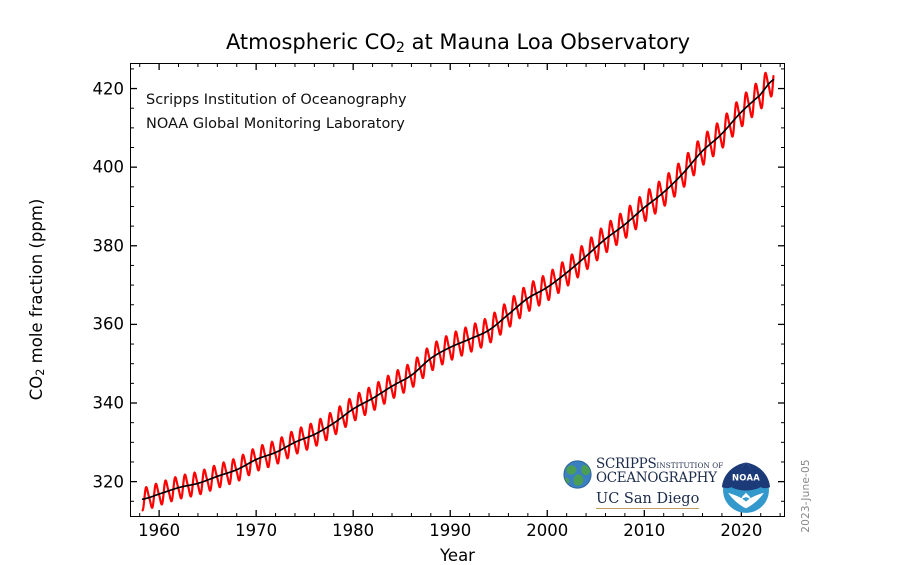 Image resolution: width=916 pixels, height=565 pixels. What do you see at coordinates (805, 496) in the screenshot?
I see `date-stamp: 2023-June-05` at bounding box center [805, 496].